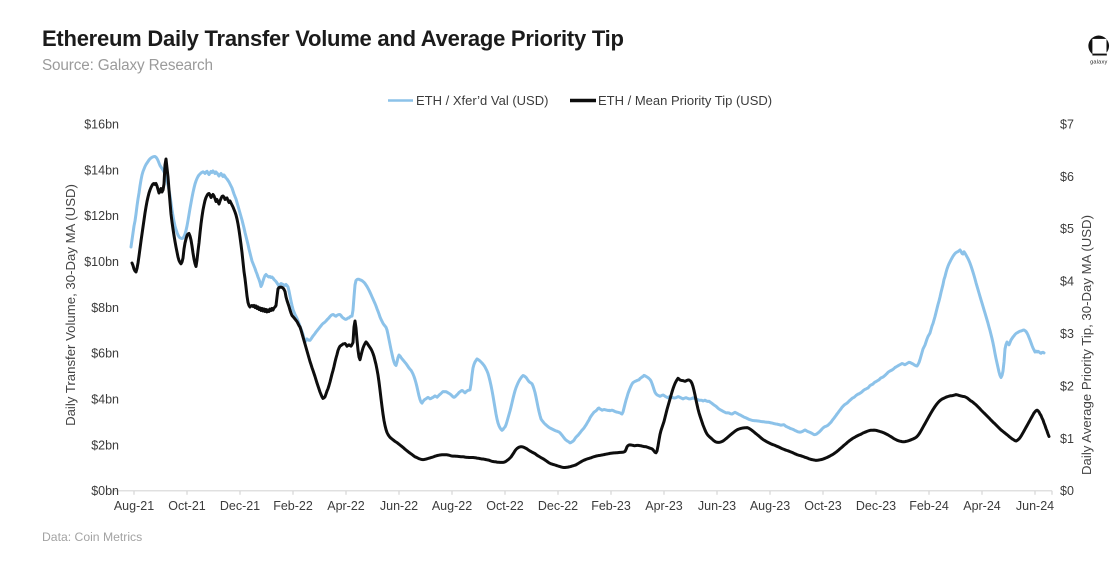  What do you see at coordinates (105, 354) in the screenshot?
I see `svg-text: $6bn` at bounding box center [105, 354].